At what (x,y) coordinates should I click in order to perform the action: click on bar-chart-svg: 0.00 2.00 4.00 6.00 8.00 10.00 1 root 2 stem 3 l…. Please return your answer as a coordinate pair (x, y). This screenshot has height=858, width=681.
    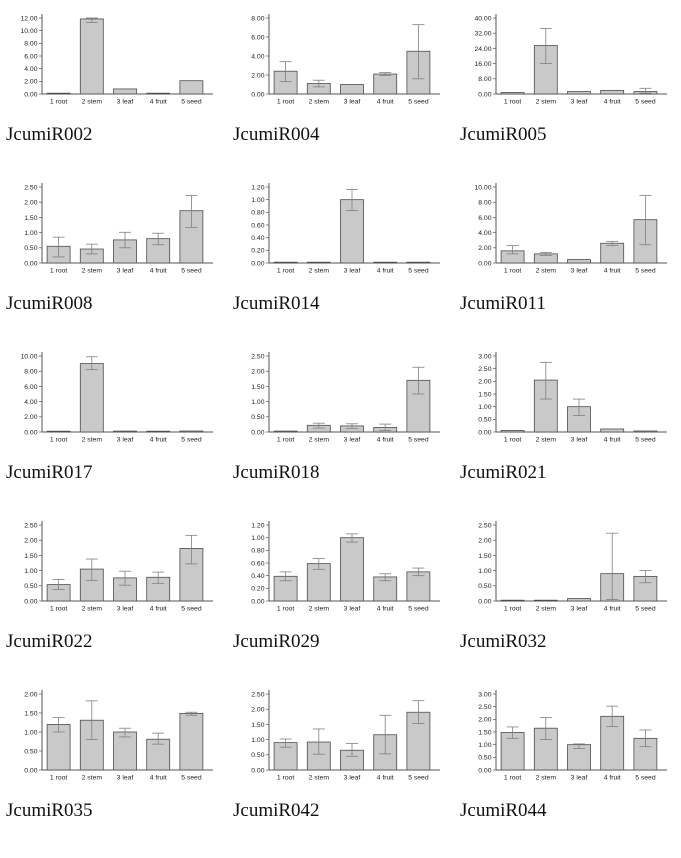
    Looking at the image, I should click on (570, 229).